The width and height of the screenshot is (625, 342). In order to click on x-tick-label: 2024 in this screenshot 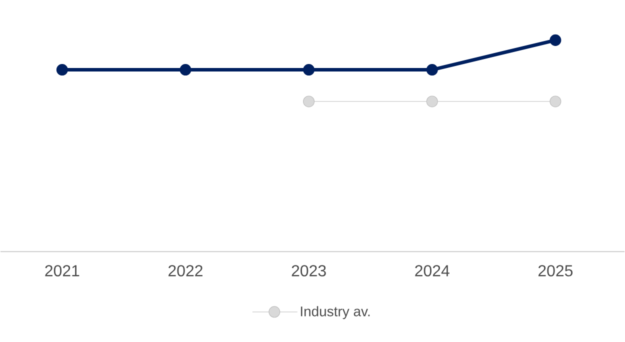, I will do `click(432, 270)`.